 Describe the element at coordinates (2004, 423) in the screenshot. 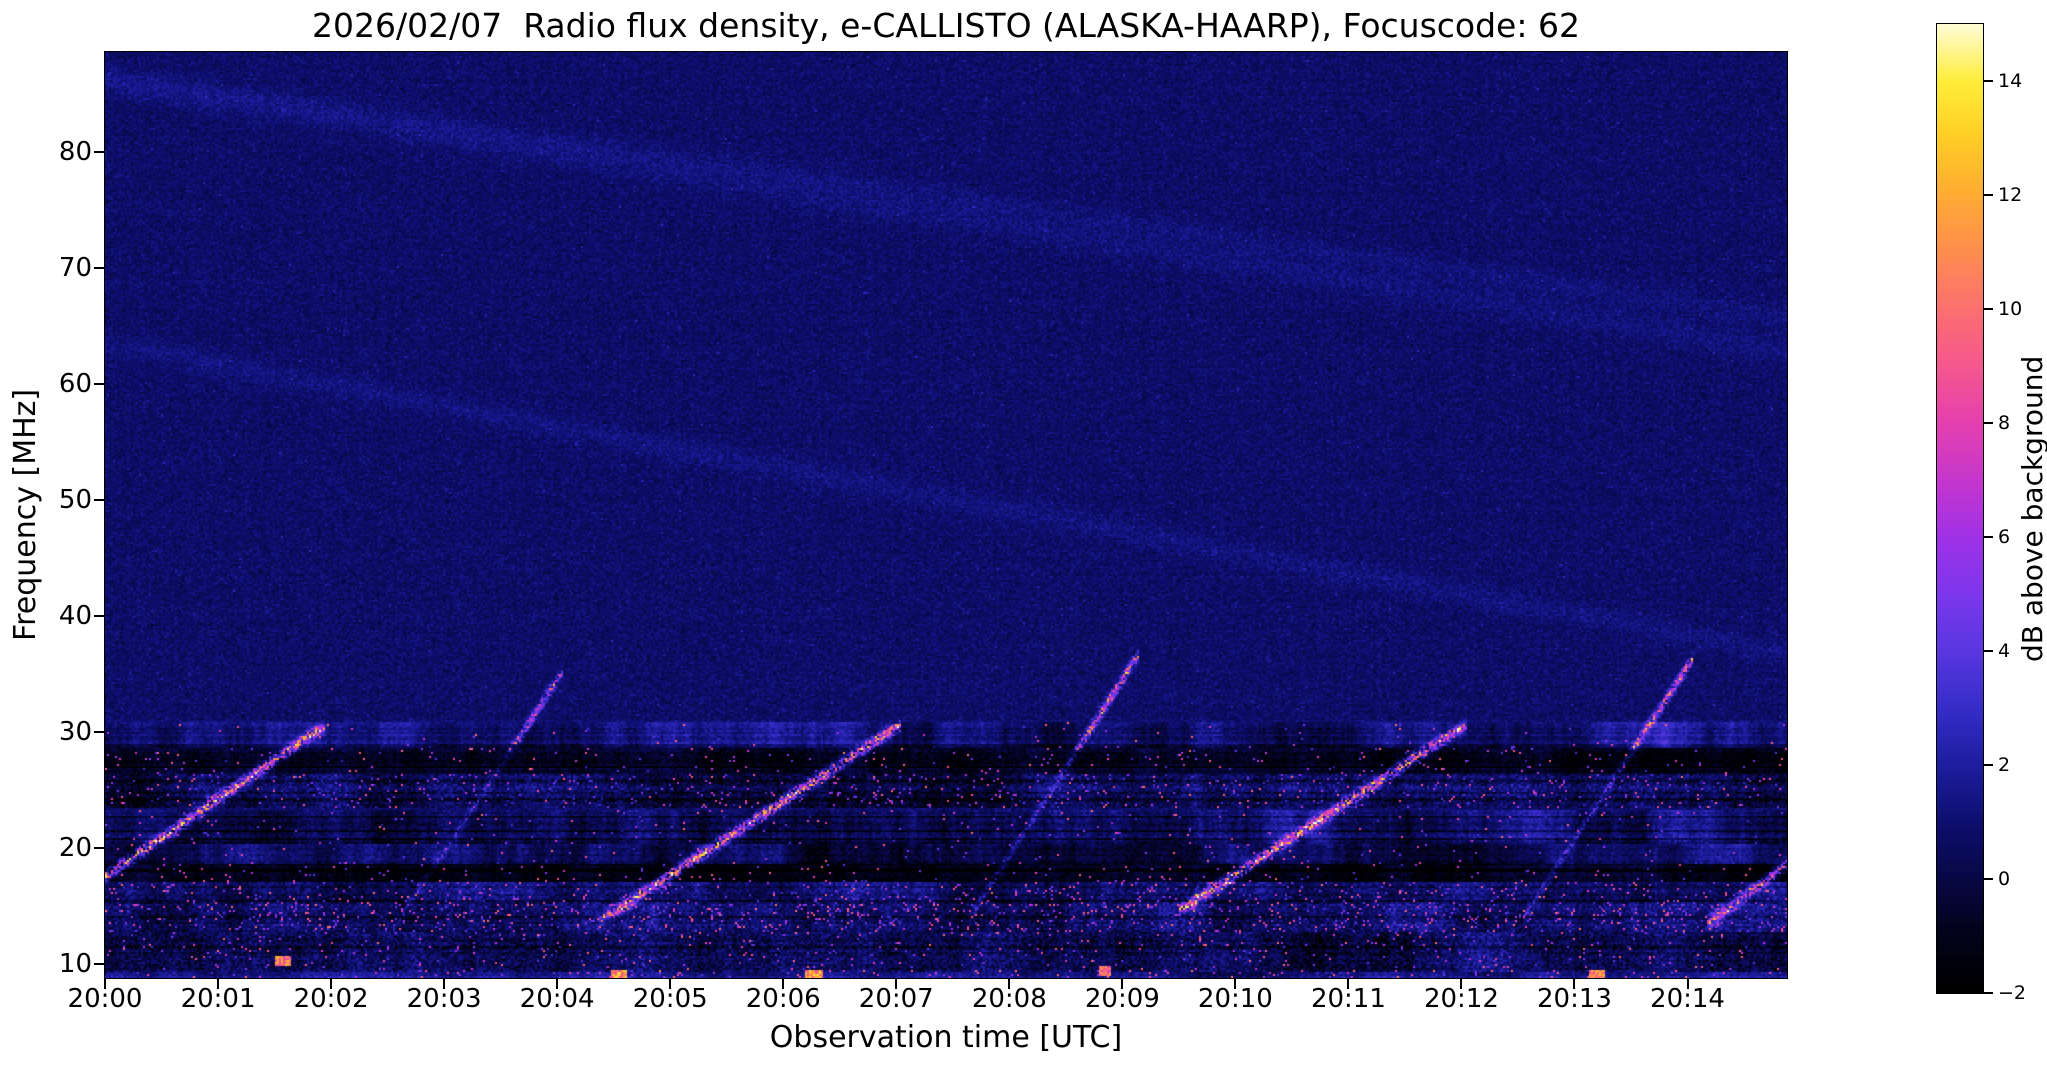

I see `colorbar-tick-label: 8` at that location.